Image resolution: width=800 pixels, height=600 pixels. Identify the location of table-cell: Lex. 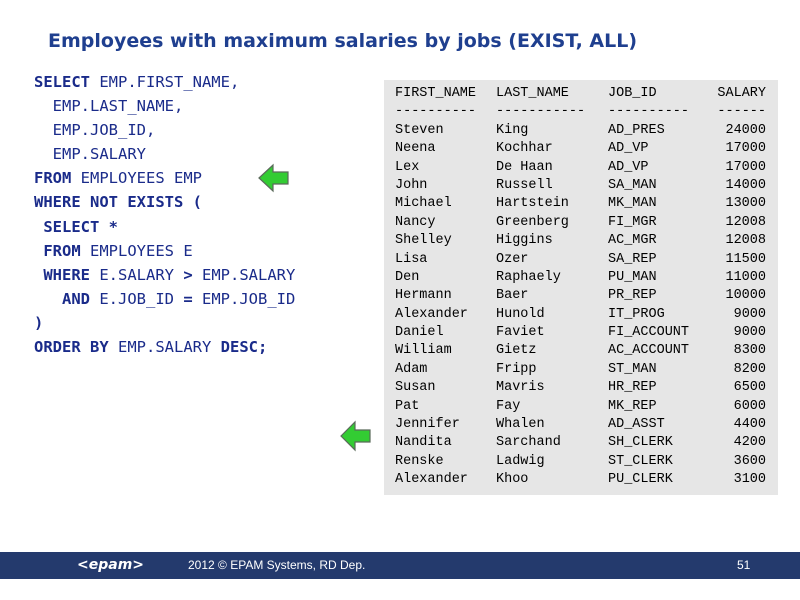
(407, 167).